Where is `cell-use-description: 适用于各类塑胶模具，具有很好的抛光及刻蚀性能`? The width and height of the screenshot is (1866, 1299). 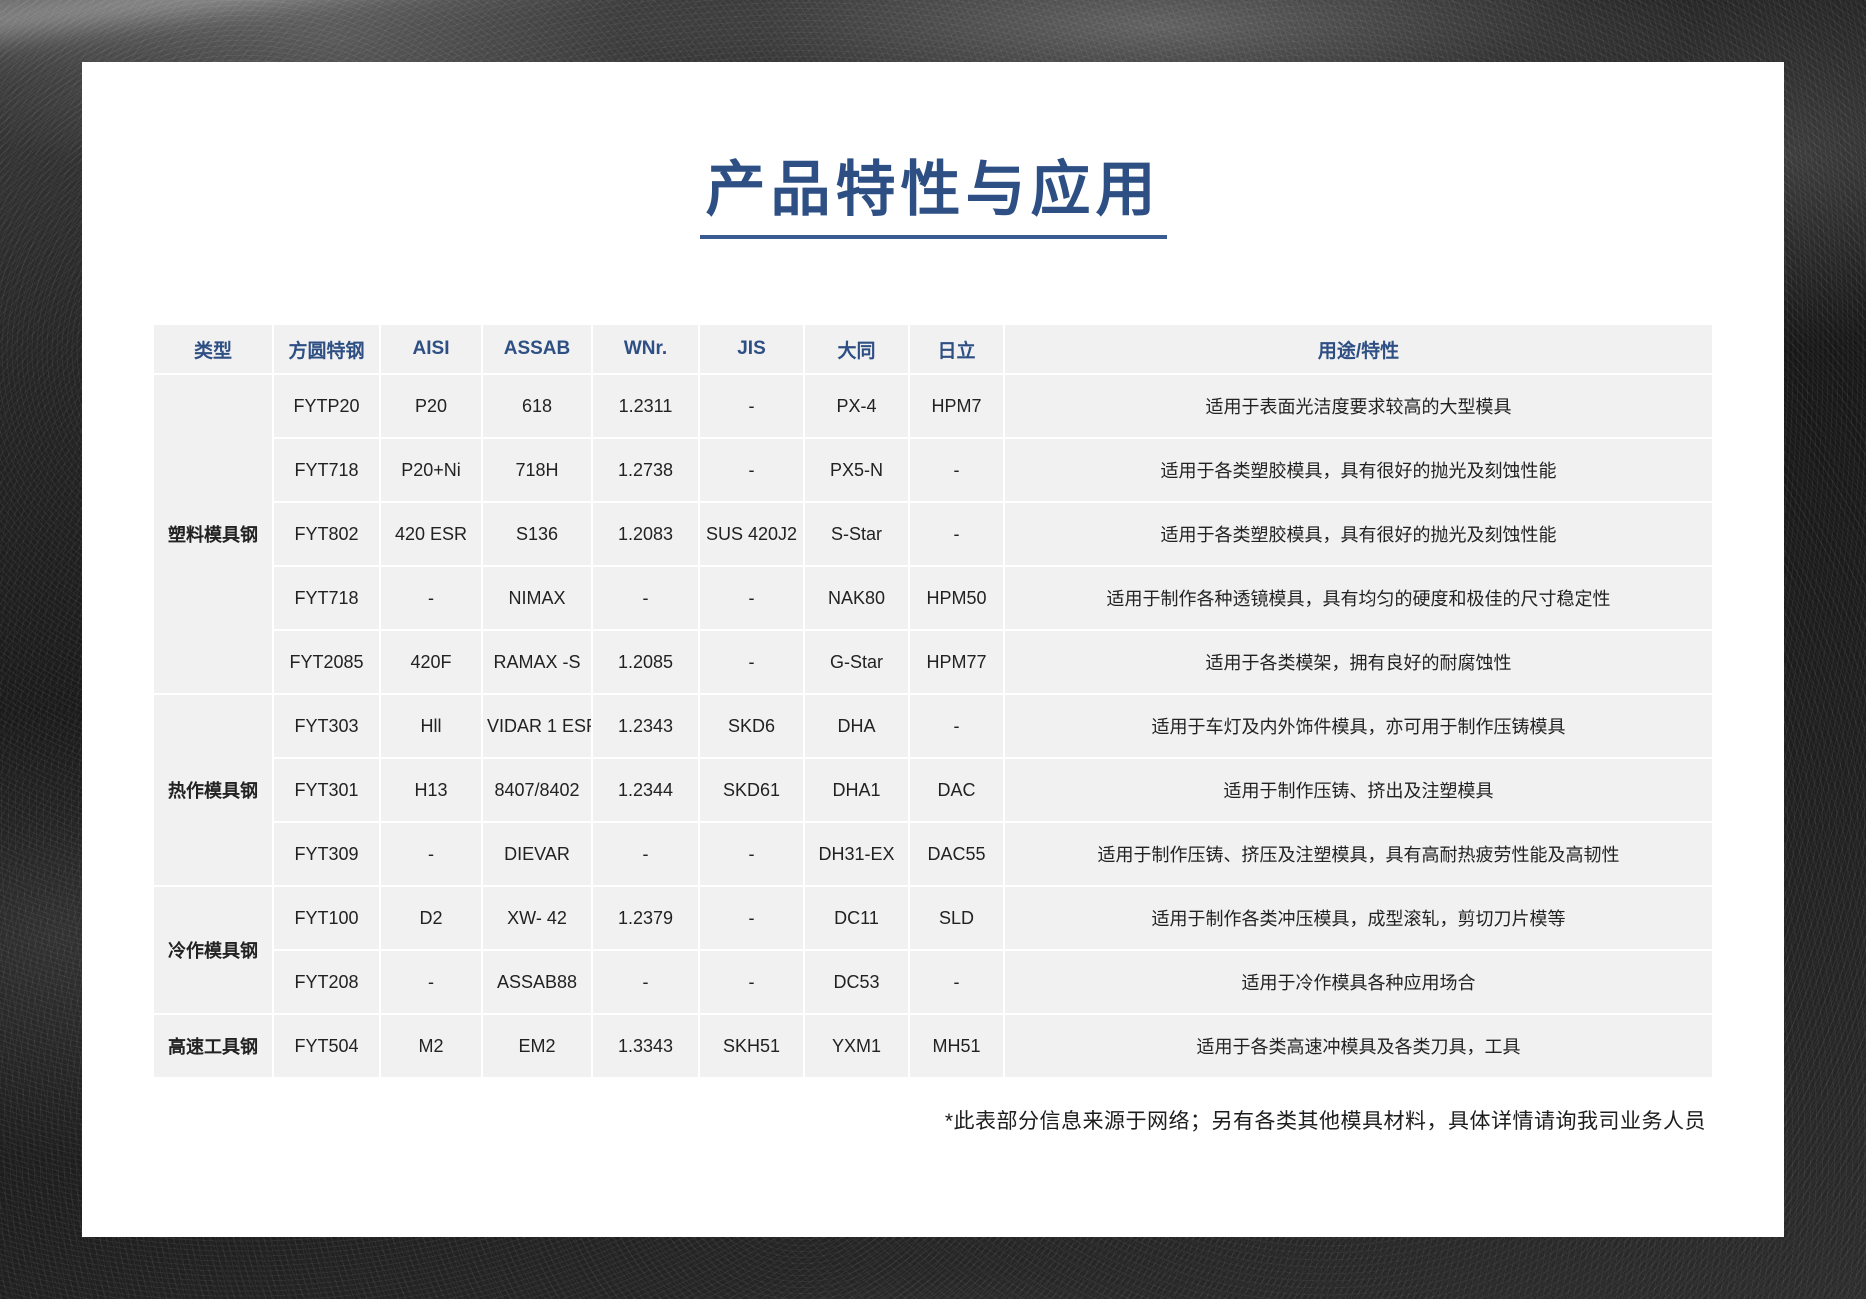
cell-use-description: 适用于各类塑胶模具，具有很好的抛光及刻蚀性能 is located at coordinates (1358, 534).